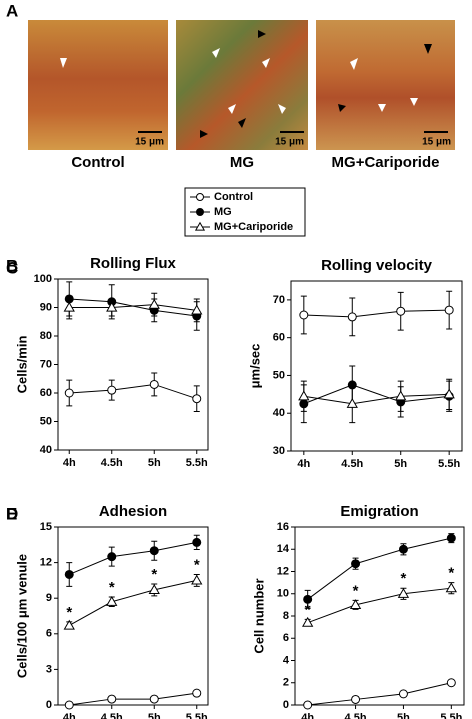 The height and width of the screenshot is (719, 472). Describe the element at coordinates (253, 227) in the screenshot. I see `legend-label: MG+Cariporide` at that location.